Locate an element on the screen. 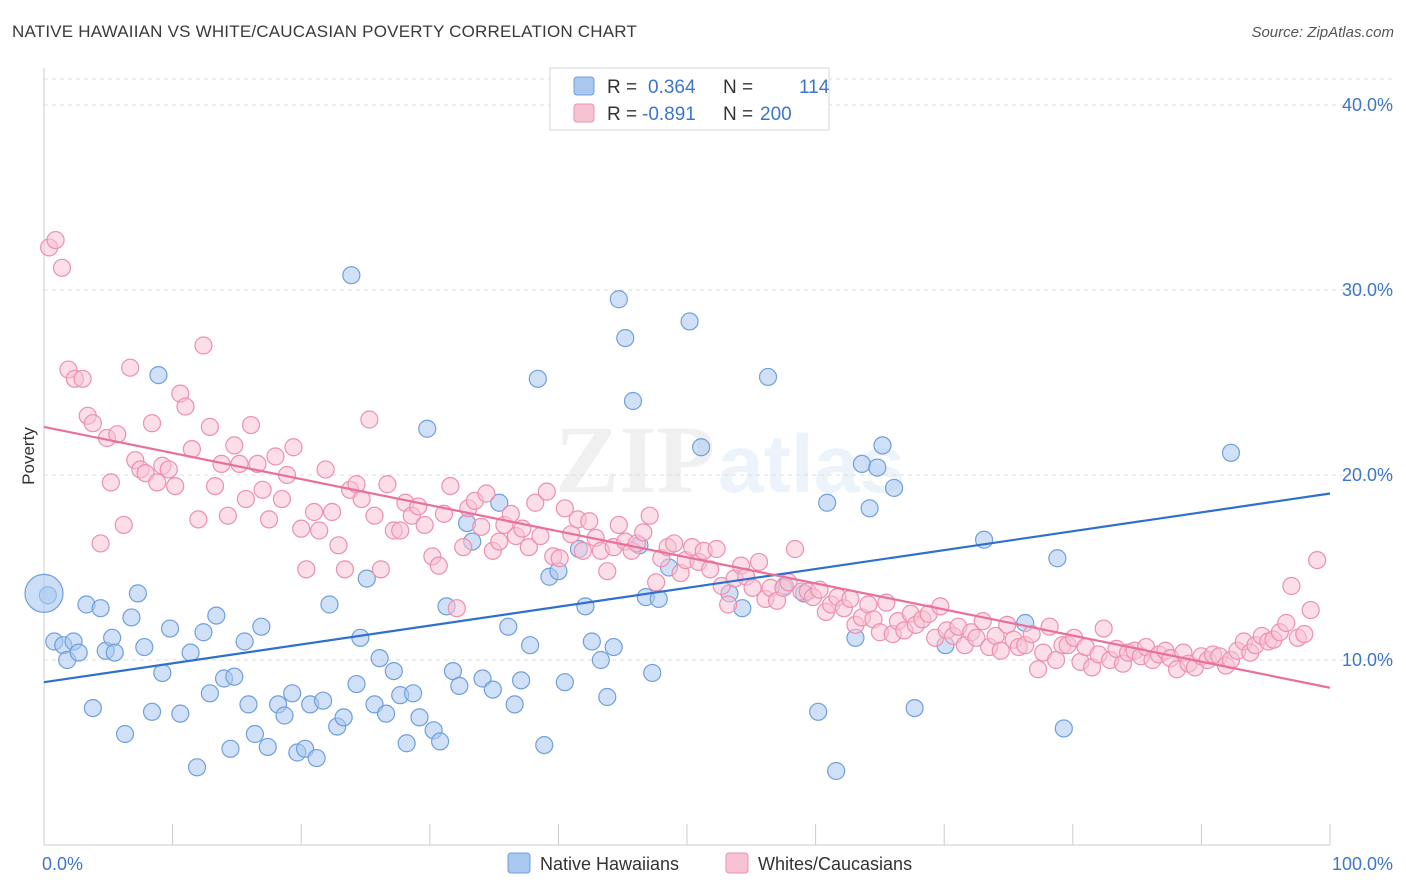  chart-source: Source: ZipAtlas.com is located at coordinates (1322, 32).